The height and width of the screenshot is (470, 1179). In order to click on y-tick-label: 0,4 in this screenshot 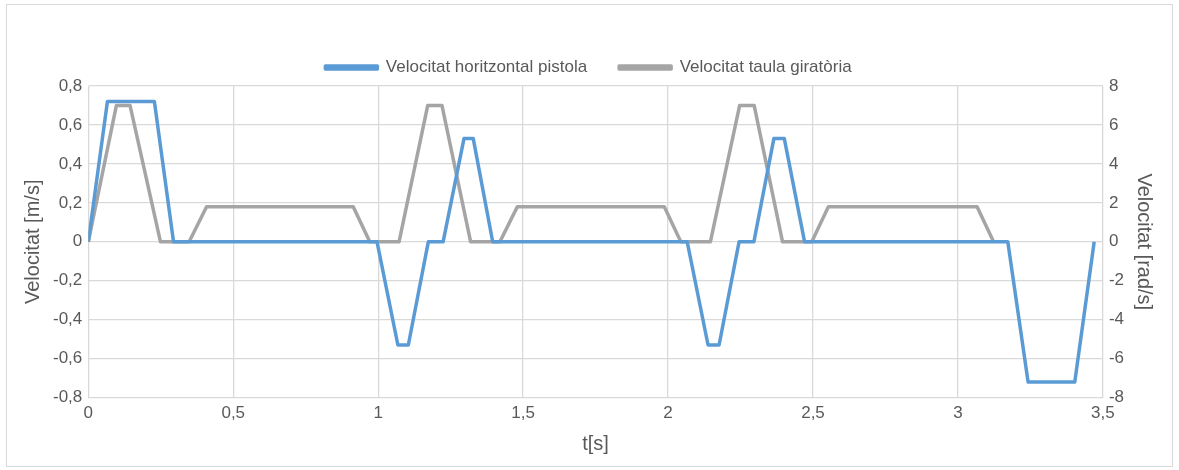, I will do `click(70, 163)`.